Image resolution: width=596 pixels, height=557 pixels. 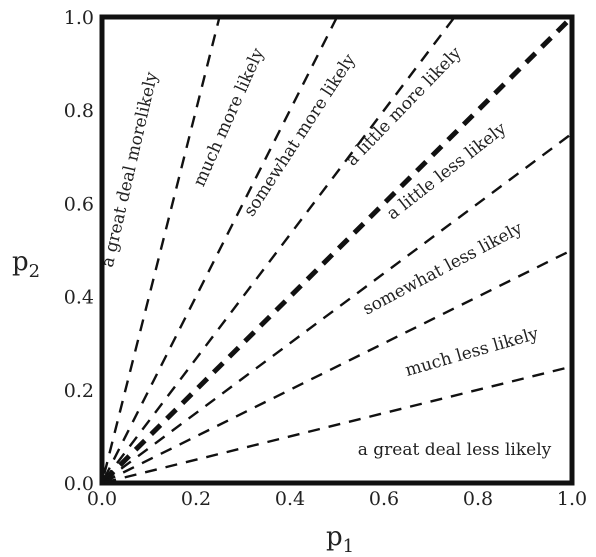 What do you see at coordinates (290, 499) in the screenshot?
I see `x-tick-label: 0.4` at bounding box center [290, 499].